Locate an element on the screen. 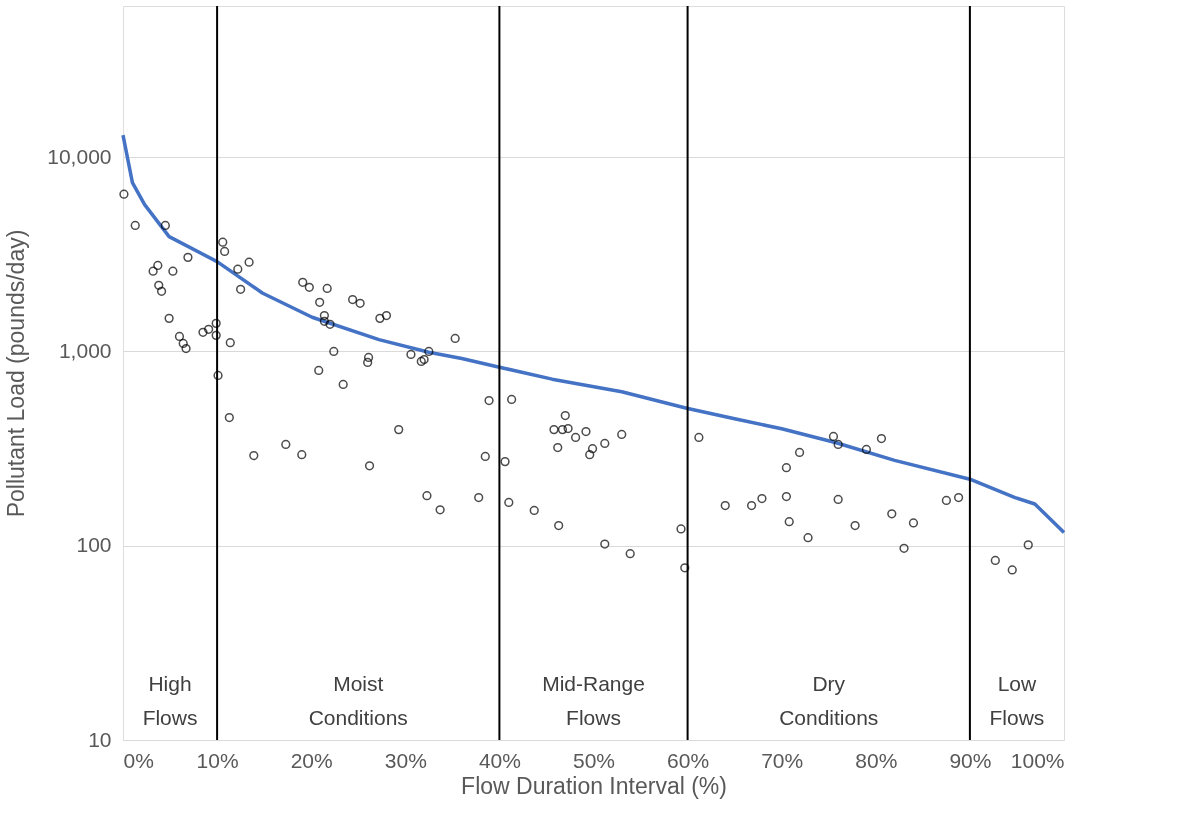  annotation: Moist Conditions is located at coordinates (358, 700).